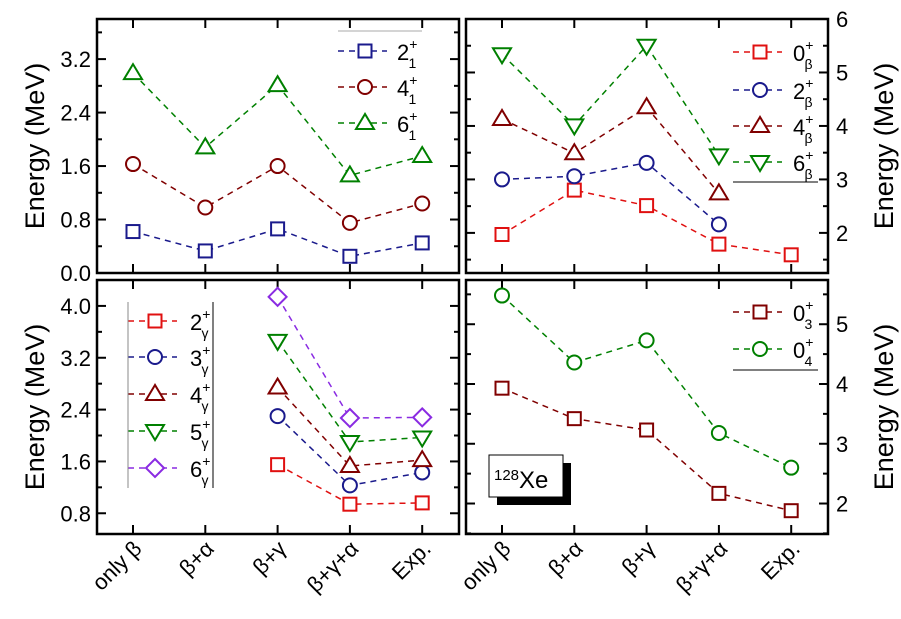 The height and width of the screenshot is (619, 901). What do you see at coordinates (842, 179) in the screenshot?
I see `y-tick-label: 3` at bounding box center [842, 179].